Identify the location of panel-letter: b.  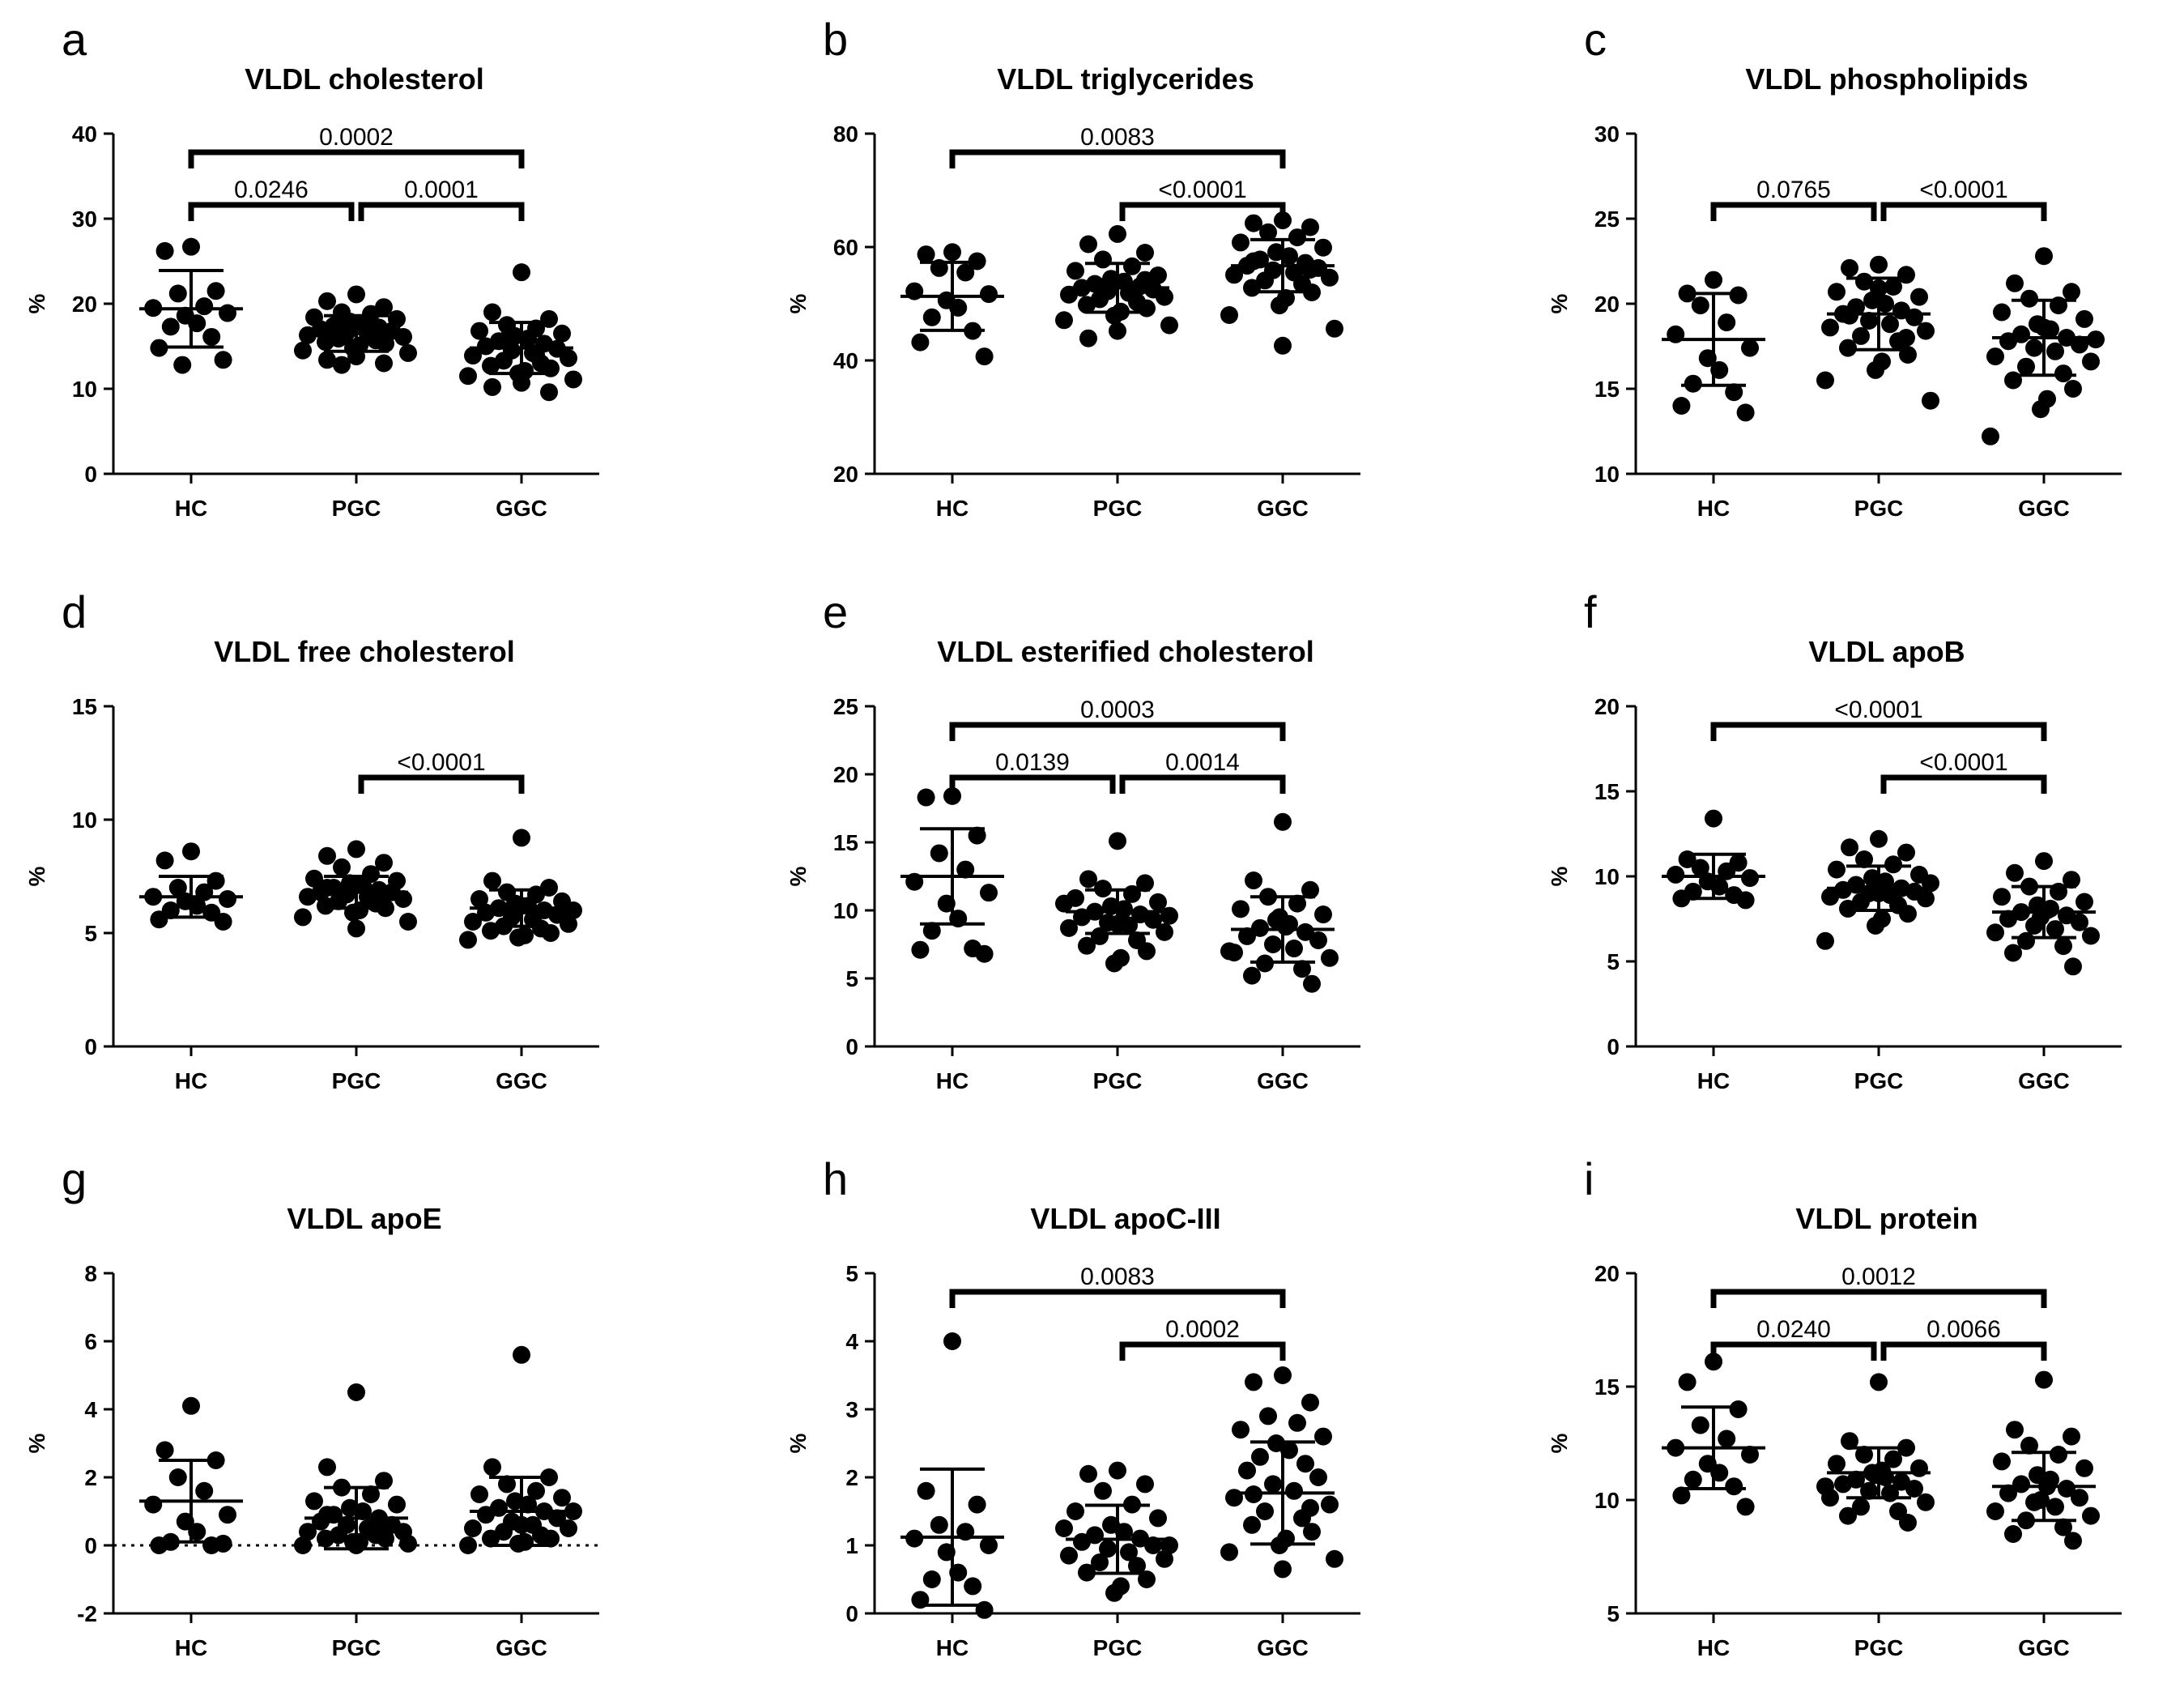
(835, 39).